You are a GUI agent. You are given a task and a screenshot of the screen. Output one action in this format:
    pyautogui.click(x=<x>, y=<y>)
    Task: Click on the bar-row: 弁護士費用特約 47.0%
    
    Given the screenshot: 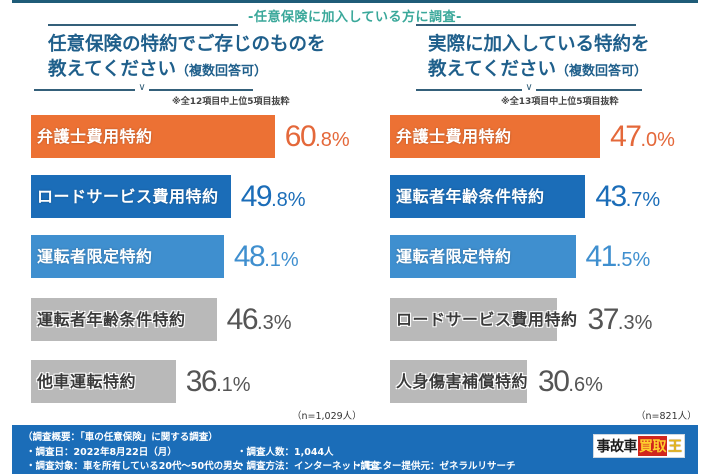 What is the action you would take?
    pyautogui.click(x=550, y=136)
    